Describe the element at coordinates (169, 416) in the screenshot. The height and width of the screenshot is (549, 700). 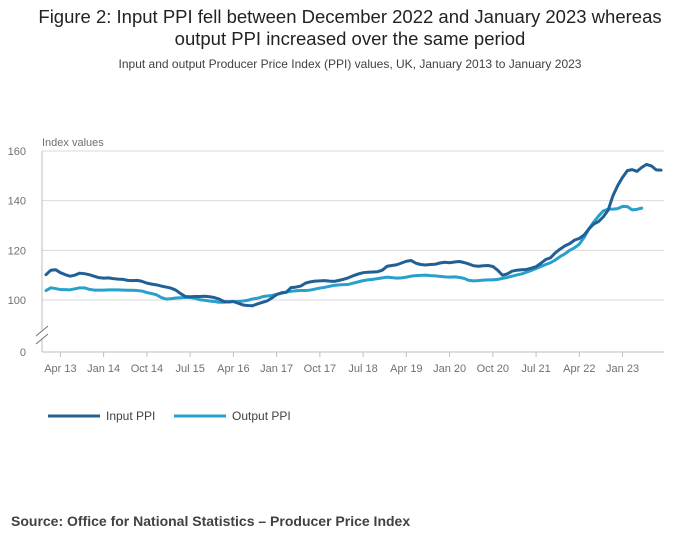
I see `legend: Input PPI Output PPI` at that location.